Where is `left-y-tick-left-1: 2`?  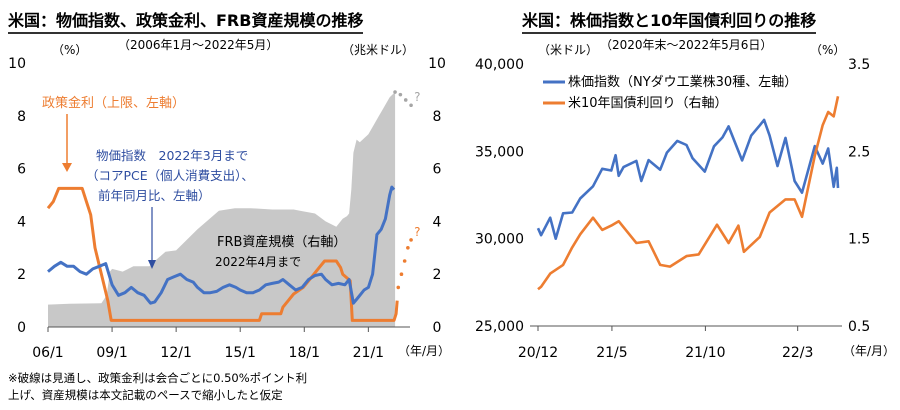 left-y-tick-left-1: 2 is located at coordinates (21, 275).